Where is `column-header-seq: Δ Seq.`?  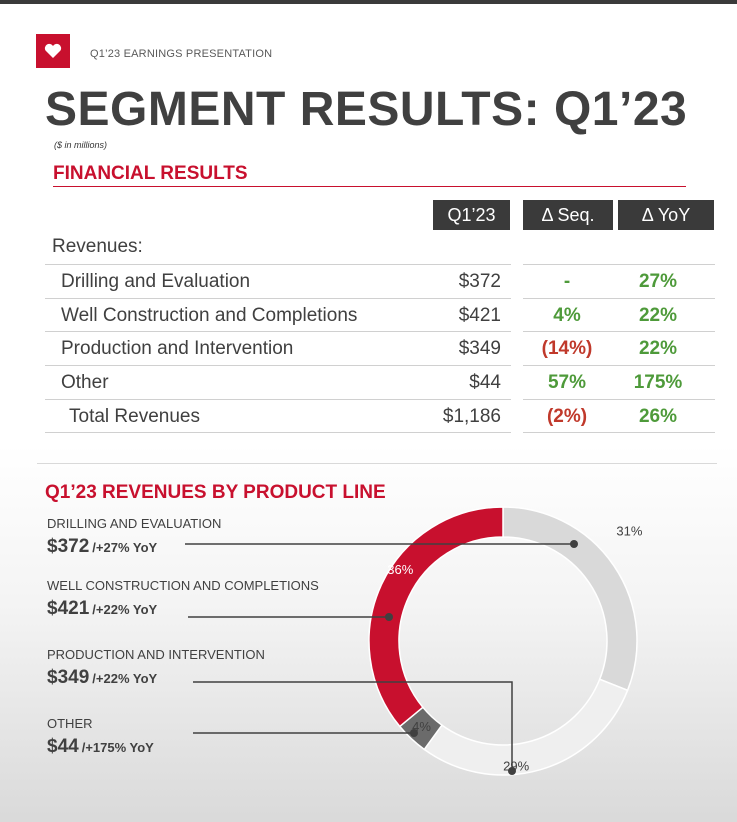 column-header-seq: Δ Seq. is located at coordinates (568, 215).